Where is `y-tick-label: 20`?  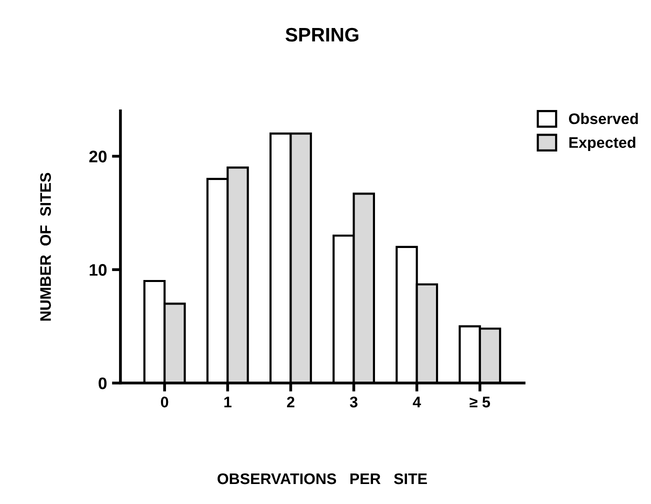
y-tick-label: 20 is located at coordinates (98, 156).